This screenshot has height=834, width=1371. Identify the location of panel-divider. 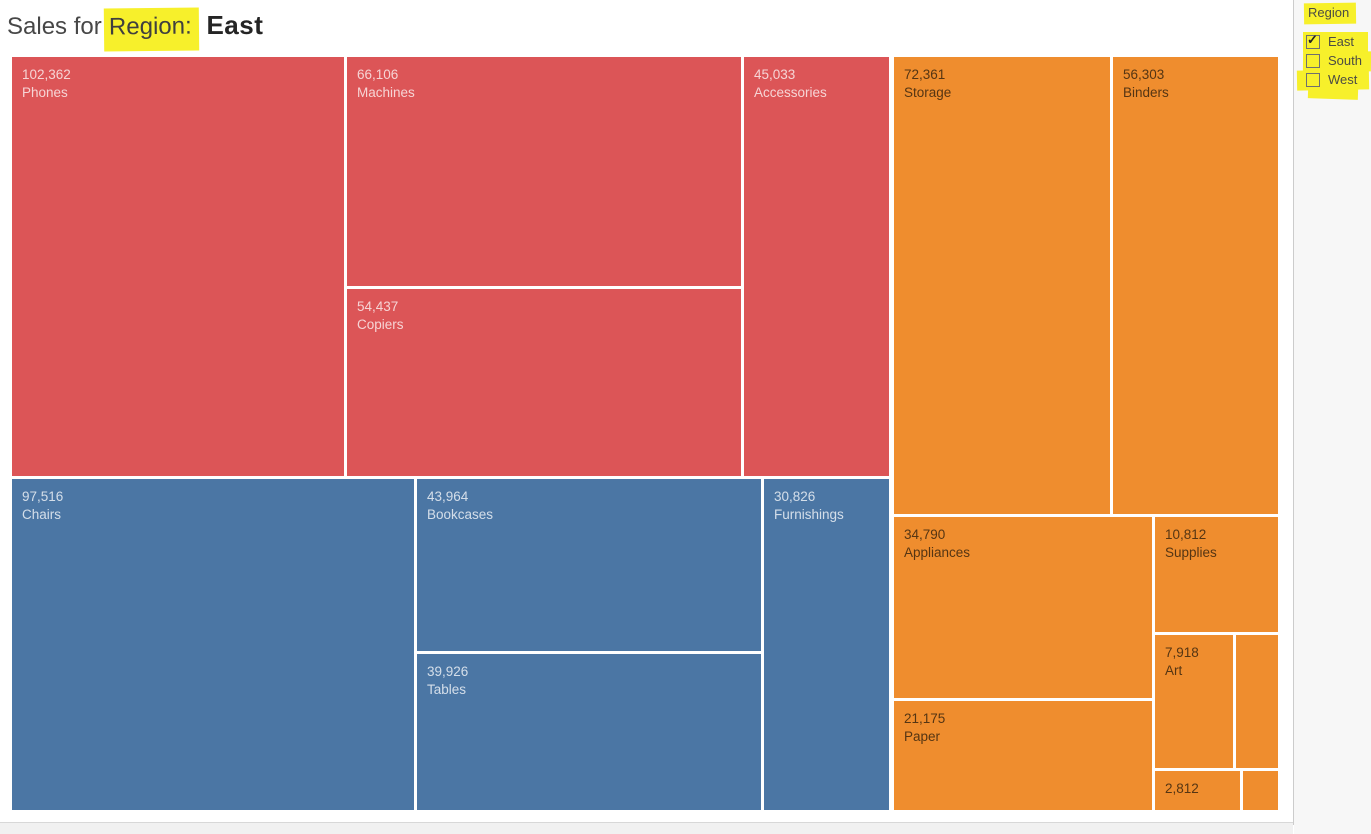
(1293, 412).